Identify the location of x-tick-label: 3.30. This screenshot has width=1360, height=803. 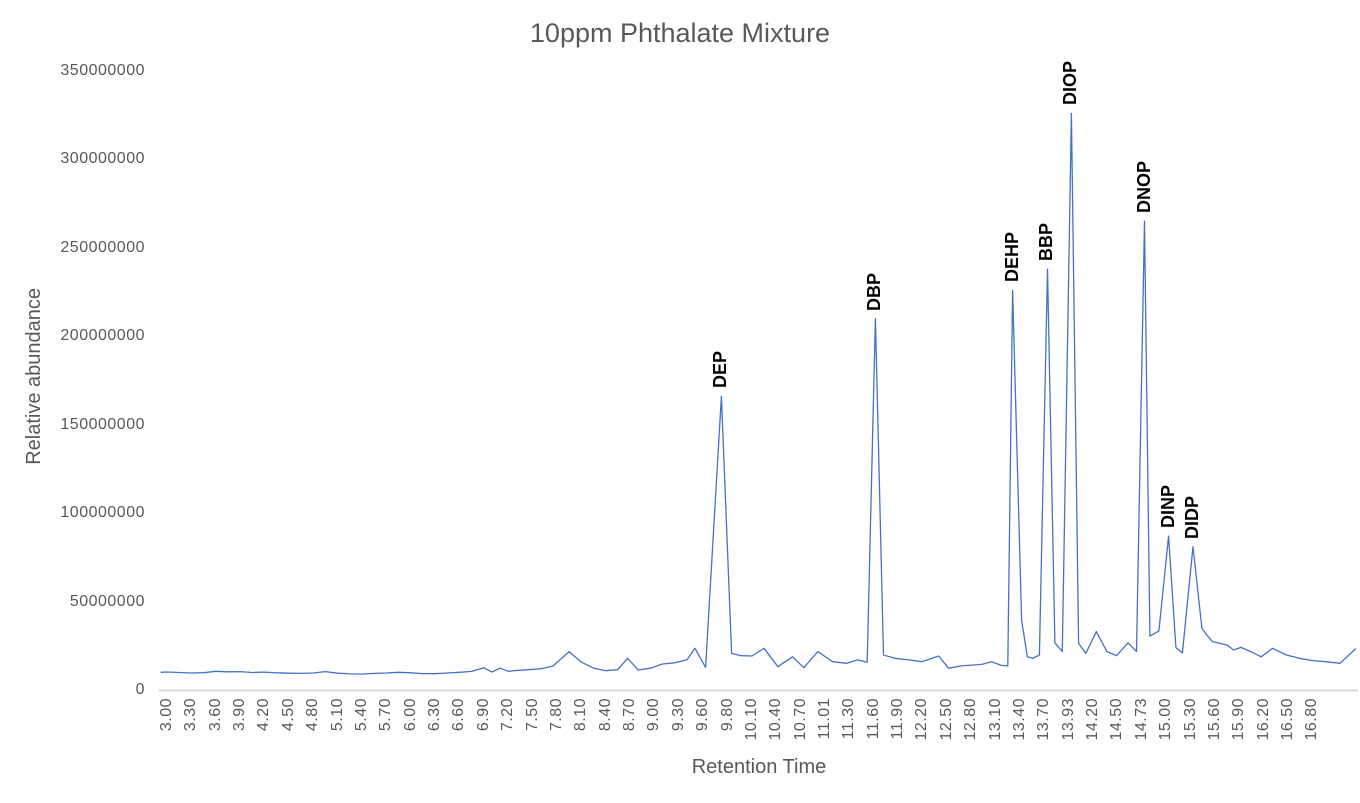
(191, 715).